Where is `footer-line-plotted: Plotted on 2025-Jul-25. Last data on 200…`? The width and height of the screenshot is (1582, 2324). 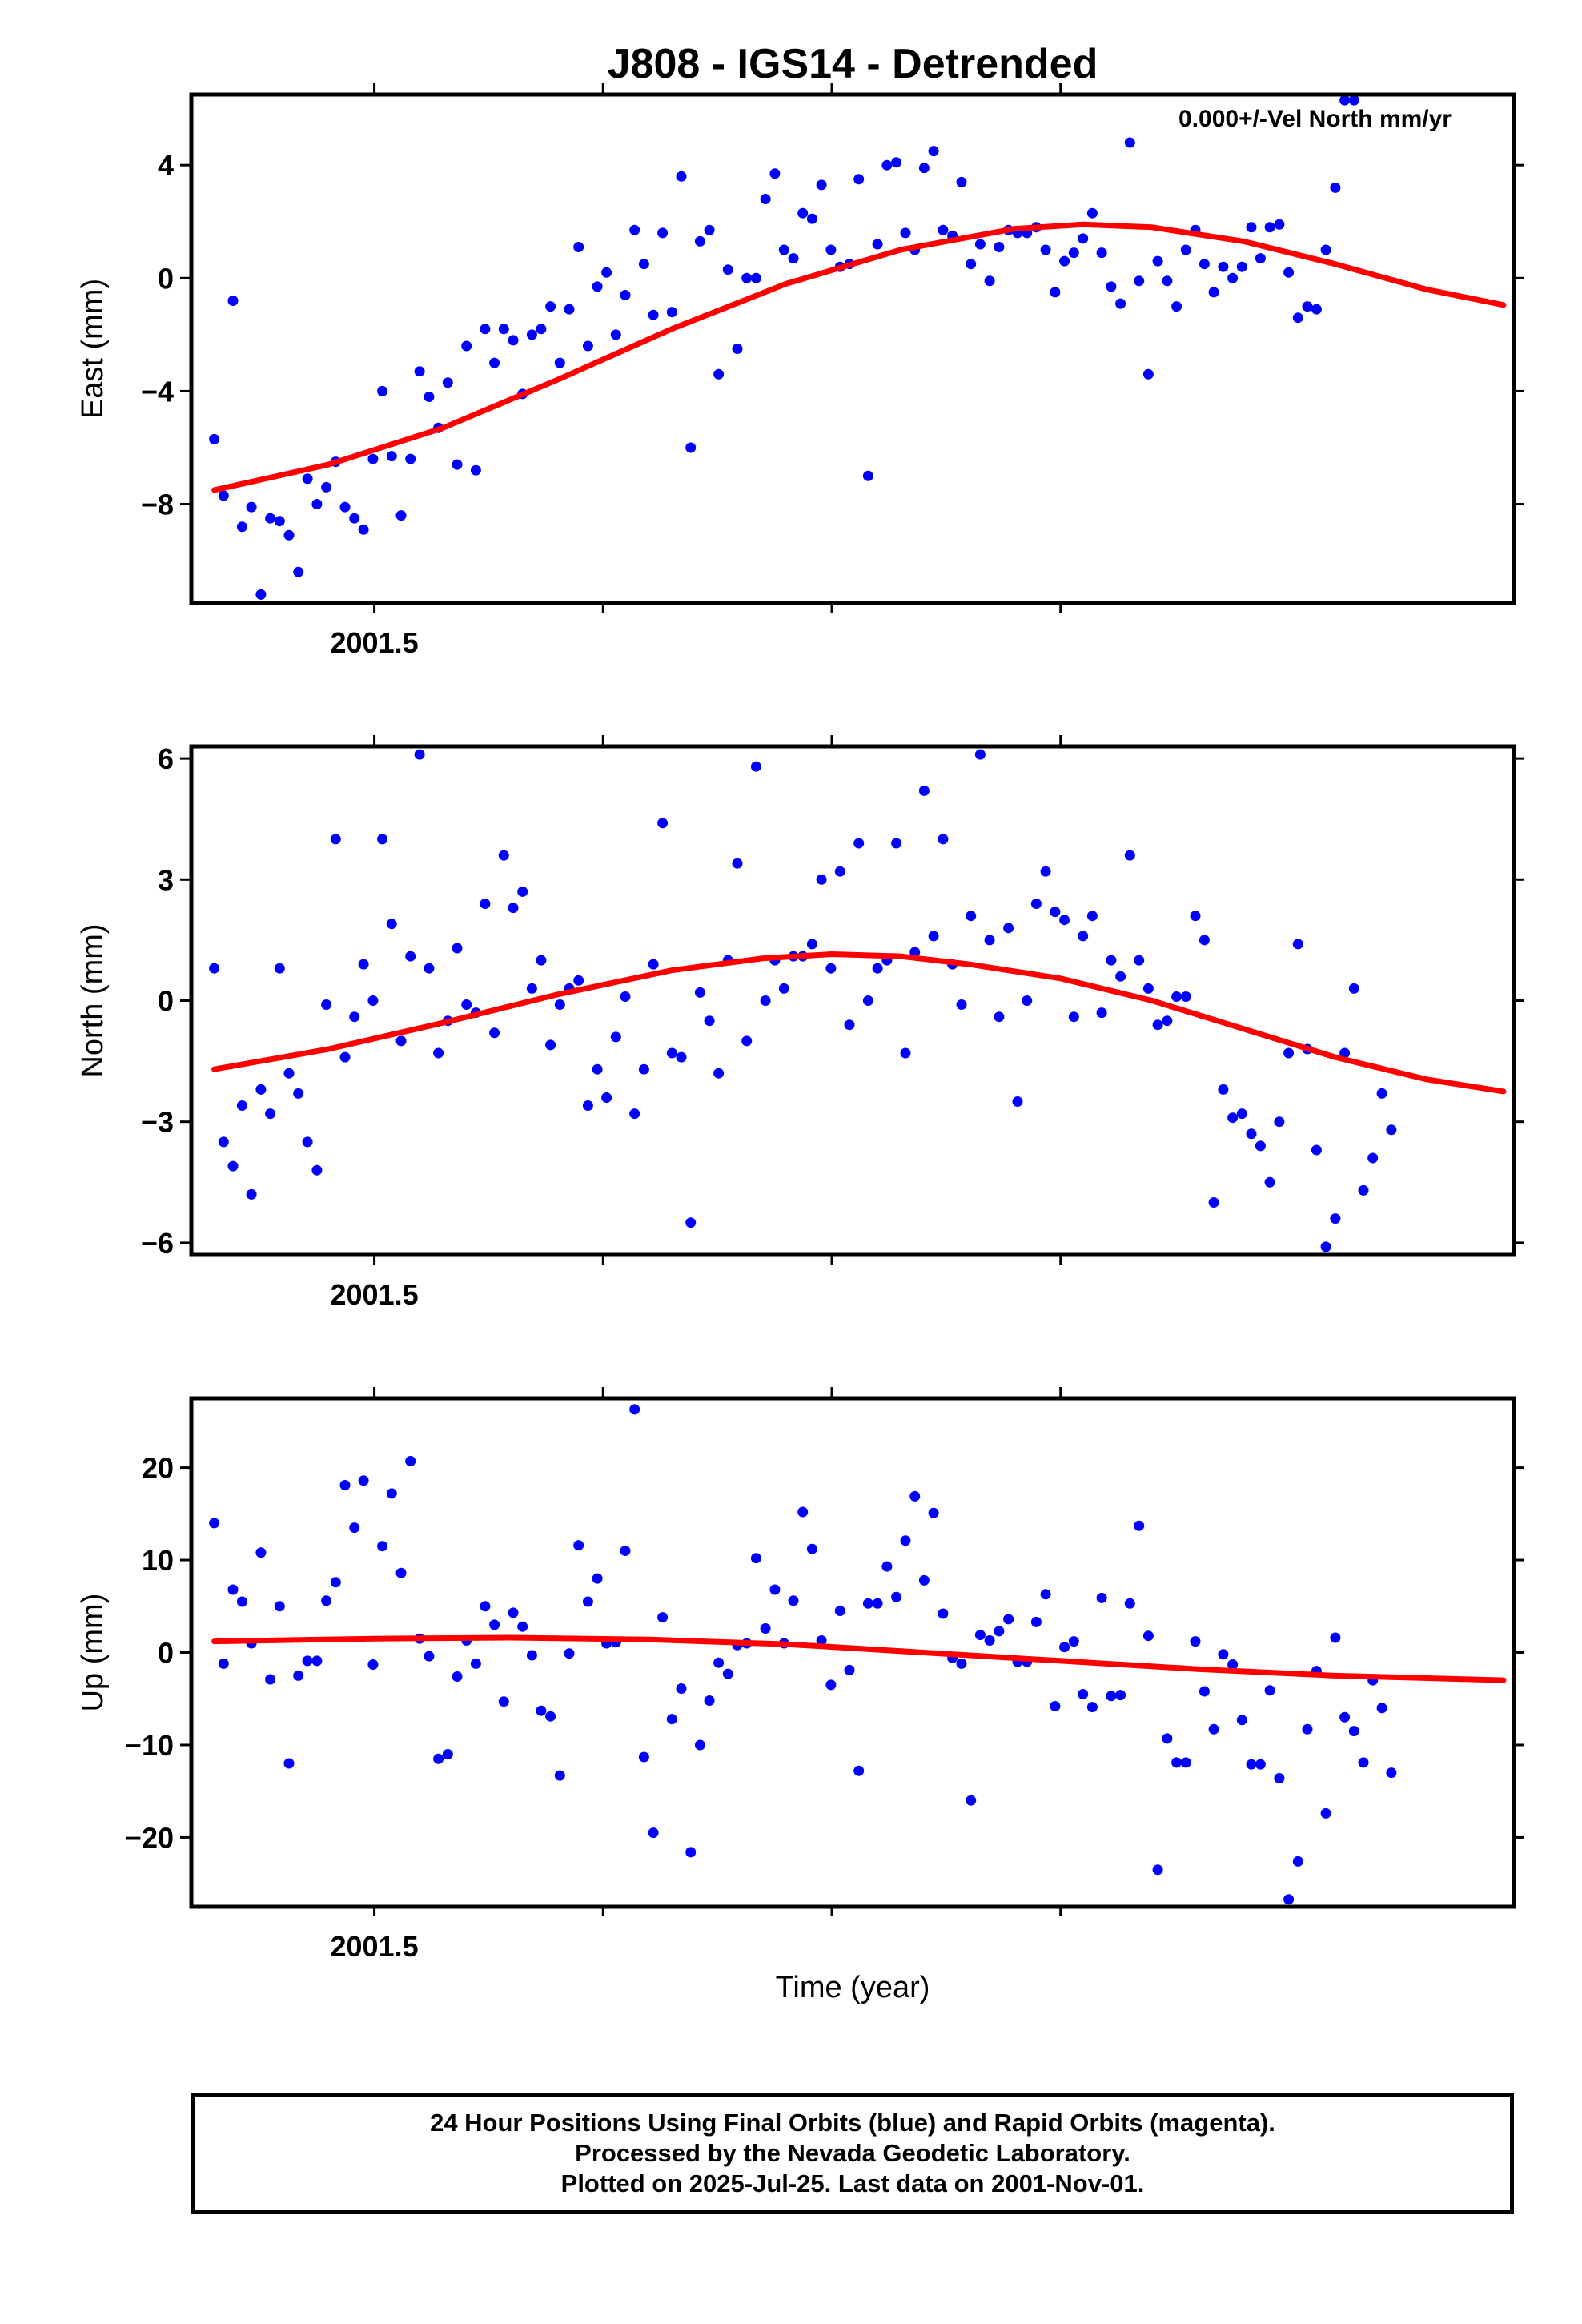
footer-line-plotted: Plotted on 2025-Jul-25. Last data on 200… is located at coordinates (852, 2183).